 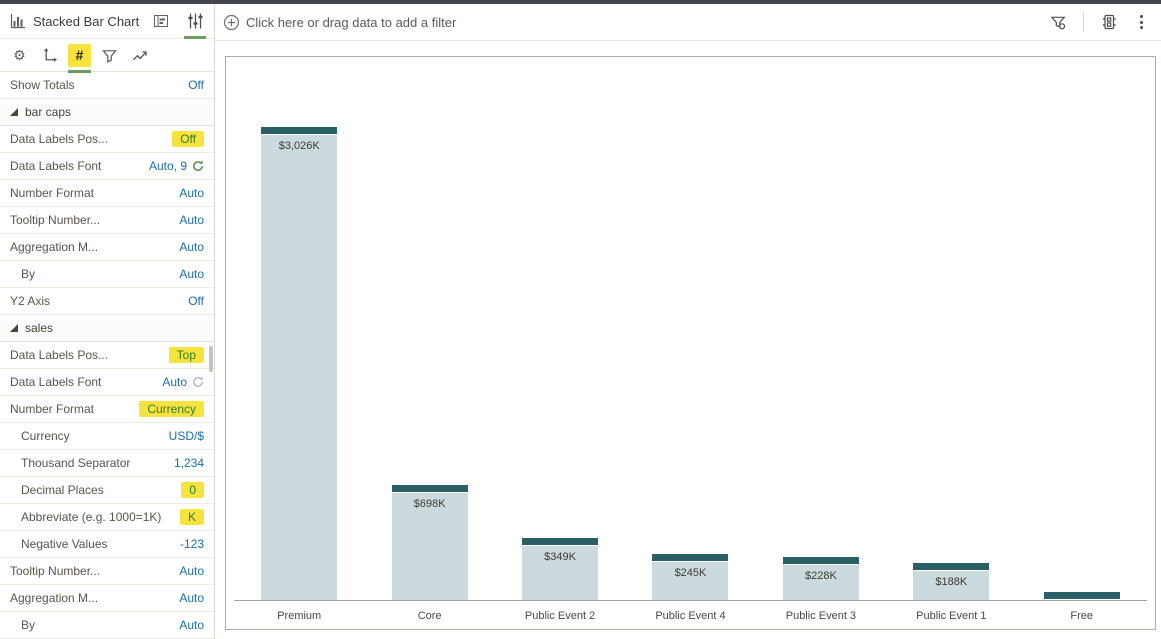 I want to click on bar-premium: $3,026K, so click(x=299, y=363).